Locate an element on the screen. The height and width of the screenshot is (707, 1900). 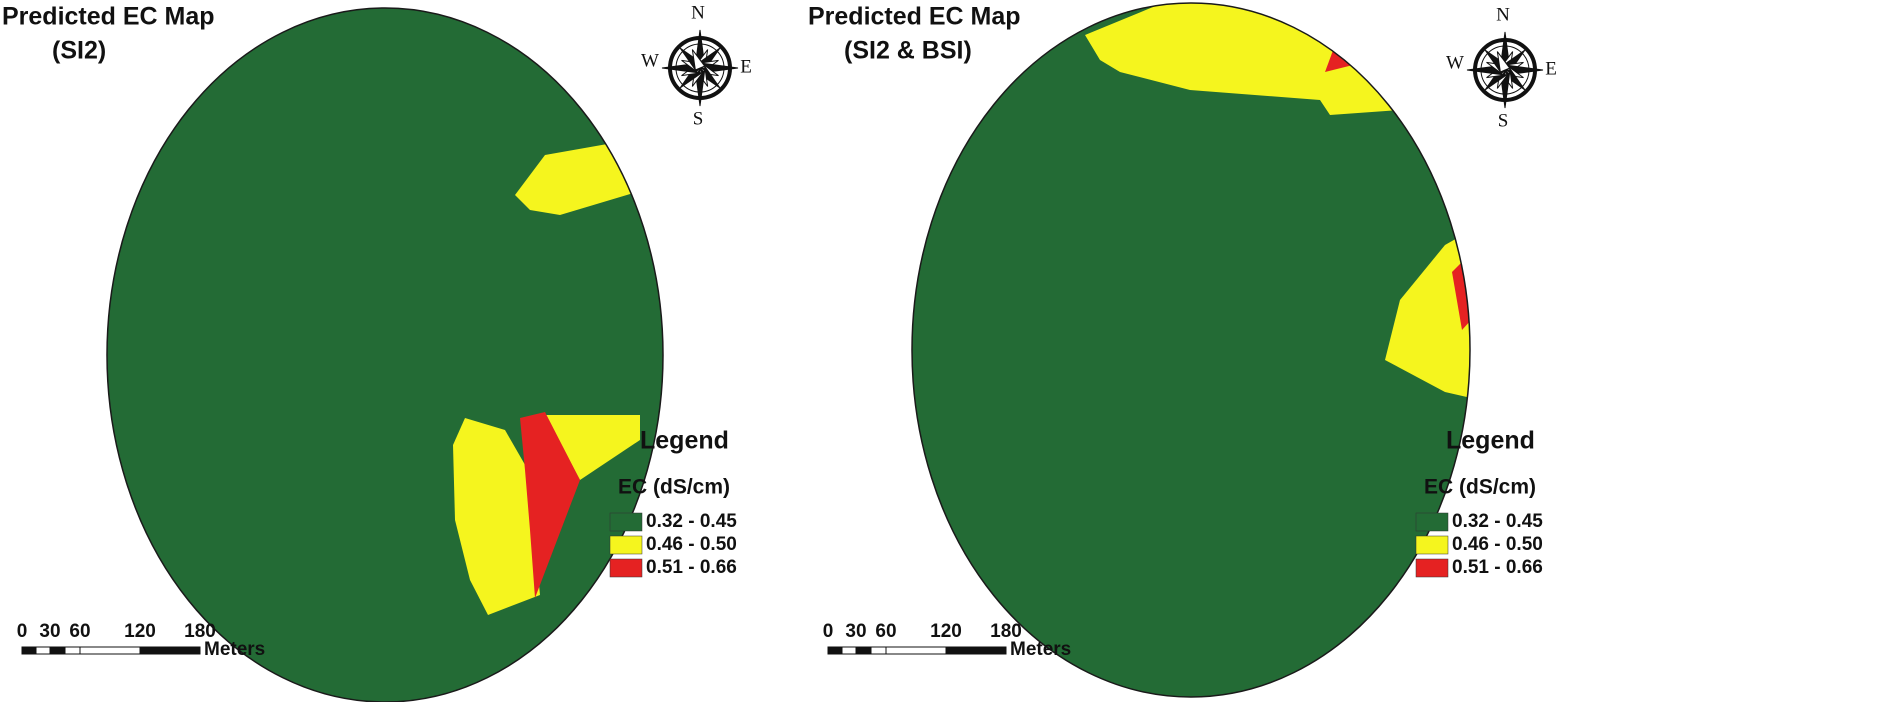
zone-high is located at coordinates (550, 505).